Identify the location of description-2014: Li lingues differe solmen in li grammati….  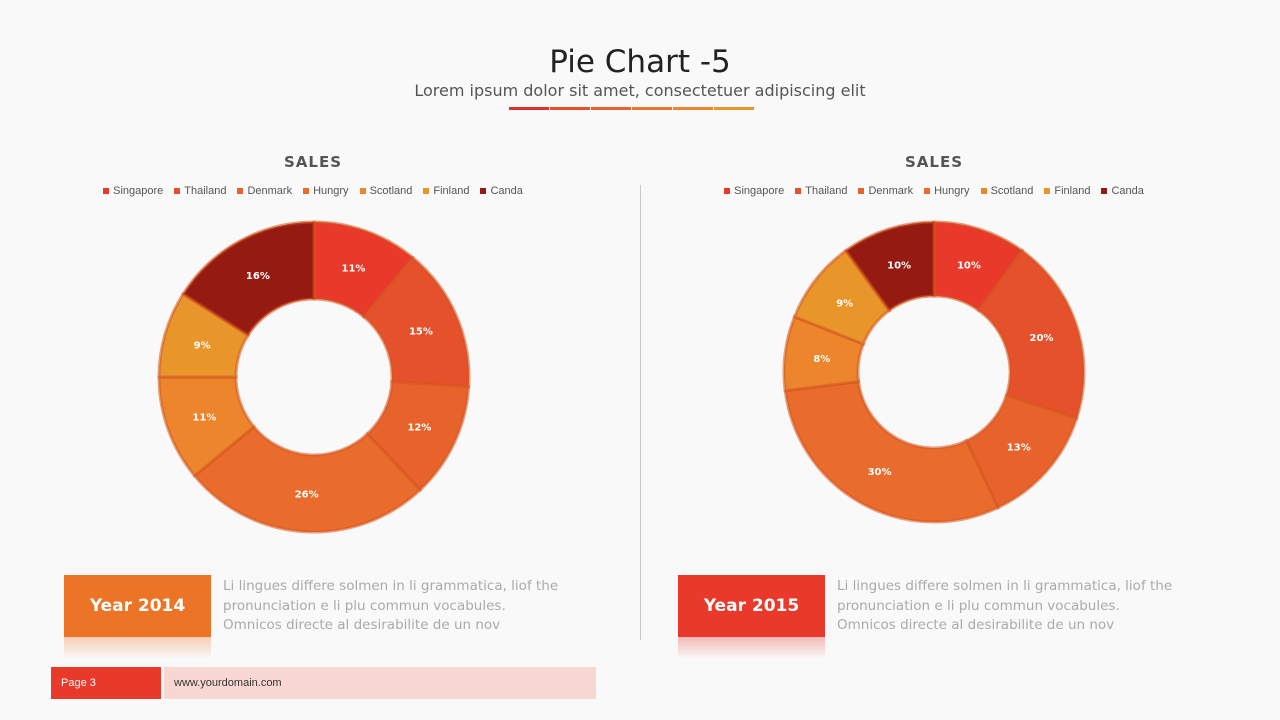
(391, 605).